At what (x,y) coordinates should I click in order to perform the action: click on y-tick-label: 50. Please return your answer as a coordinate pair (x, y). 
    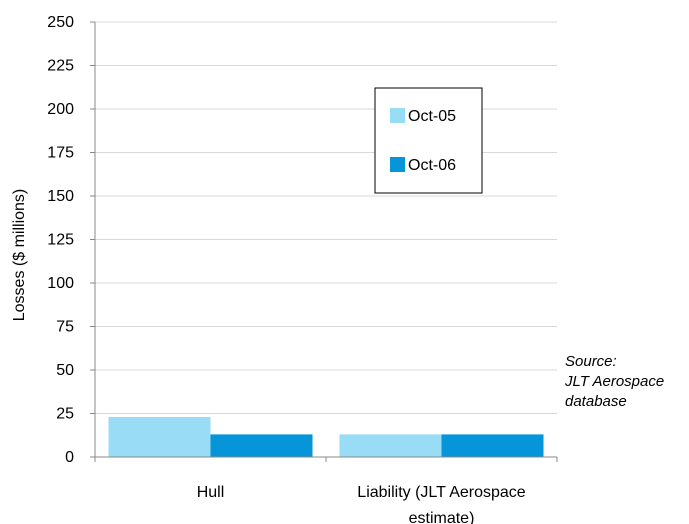
    Looking at the image, I should click on (65, 370).